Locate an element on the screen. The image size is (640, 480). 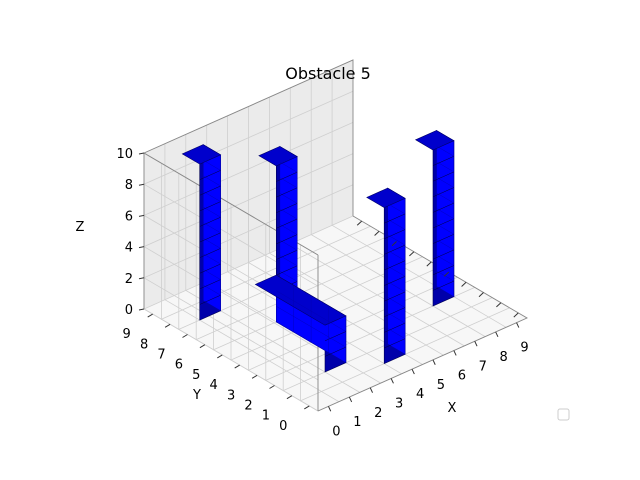
z-tick-label: 4 is located at coordinates (129, 248).